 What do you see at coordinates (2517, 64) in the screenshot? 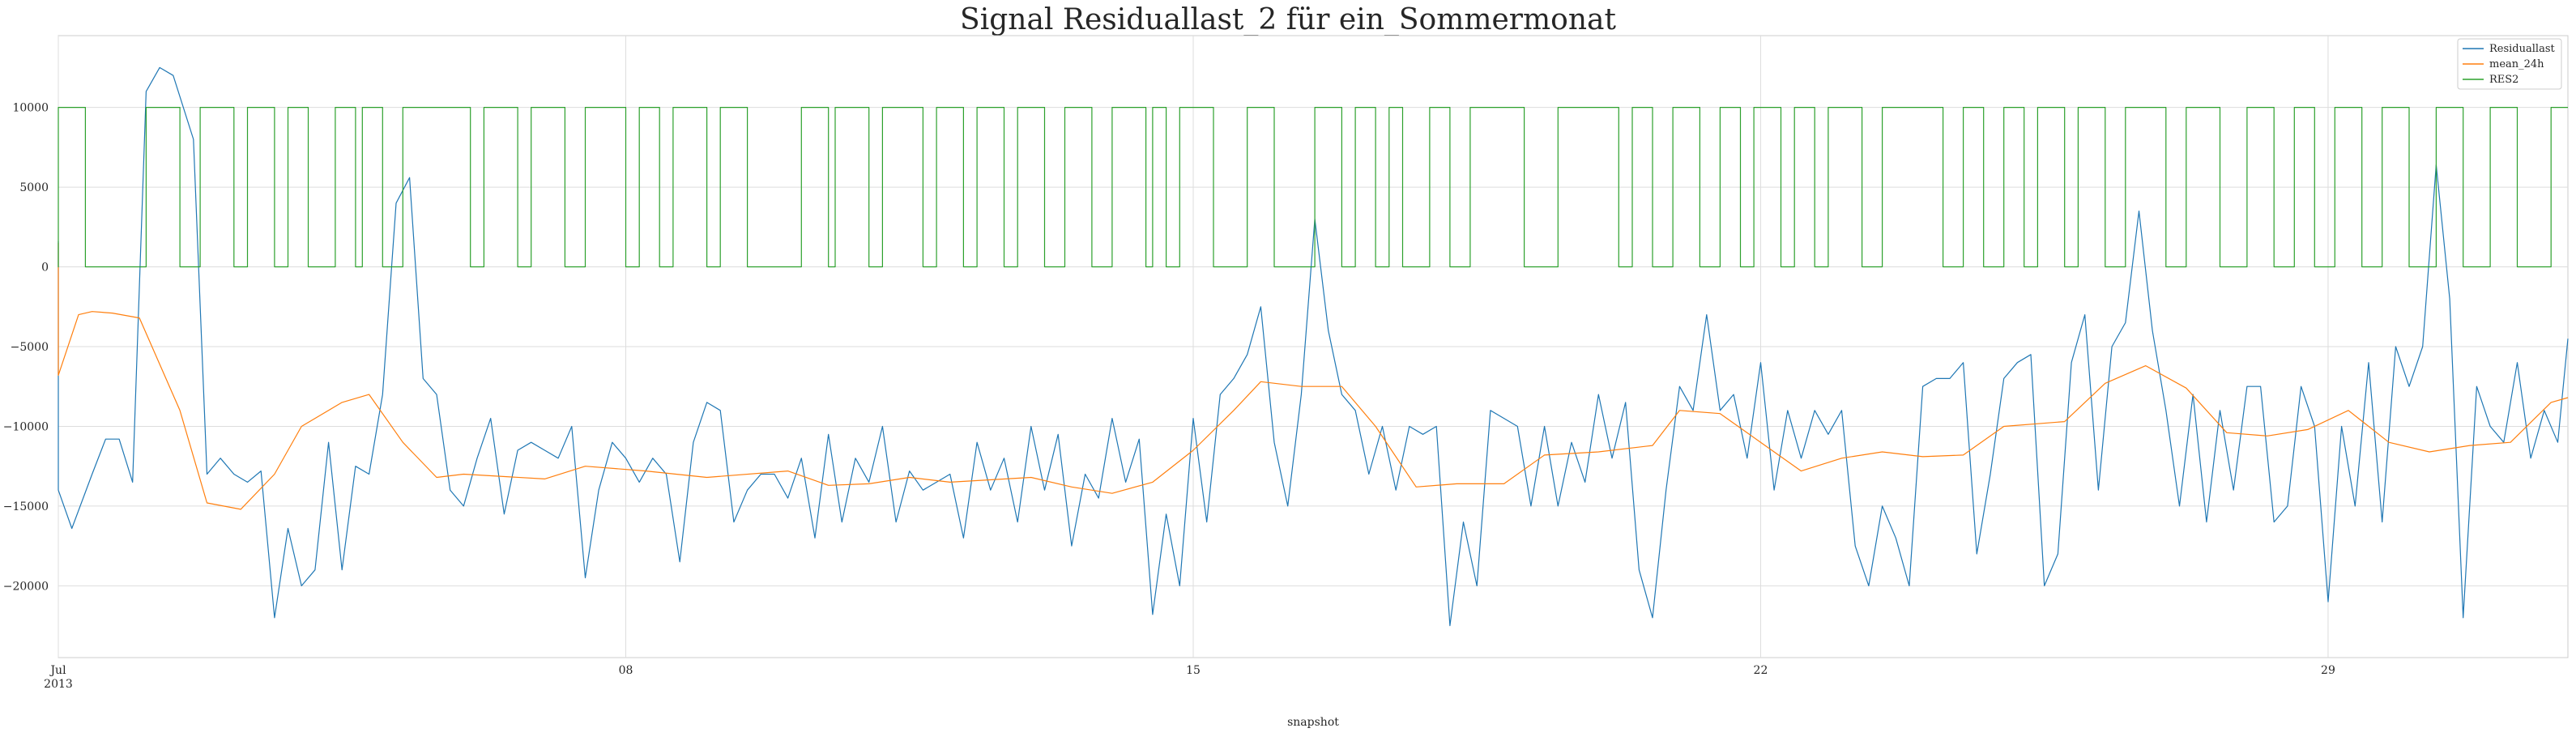
I see `legend-label-mean-24h: mean_24h` at bounding box center [2517, 64].